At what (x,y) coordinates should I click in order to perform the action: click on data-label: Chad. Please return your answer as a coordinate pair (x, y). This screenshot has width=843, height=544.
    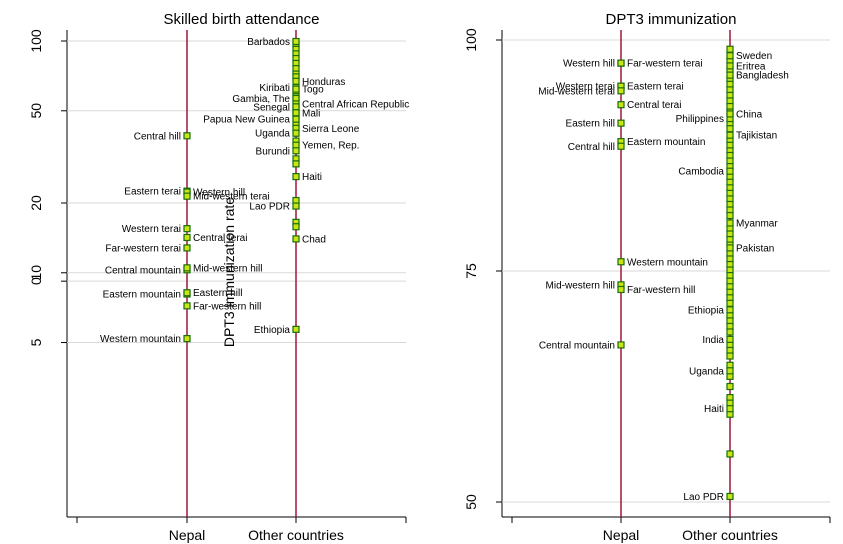
    Looking at the image, I should click on (314, 239).